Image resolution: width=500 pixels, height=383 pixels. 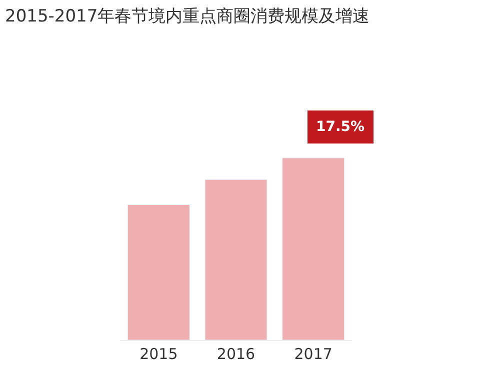 I want to click on x-tick-label: 2017, so click(x=313, y=354).